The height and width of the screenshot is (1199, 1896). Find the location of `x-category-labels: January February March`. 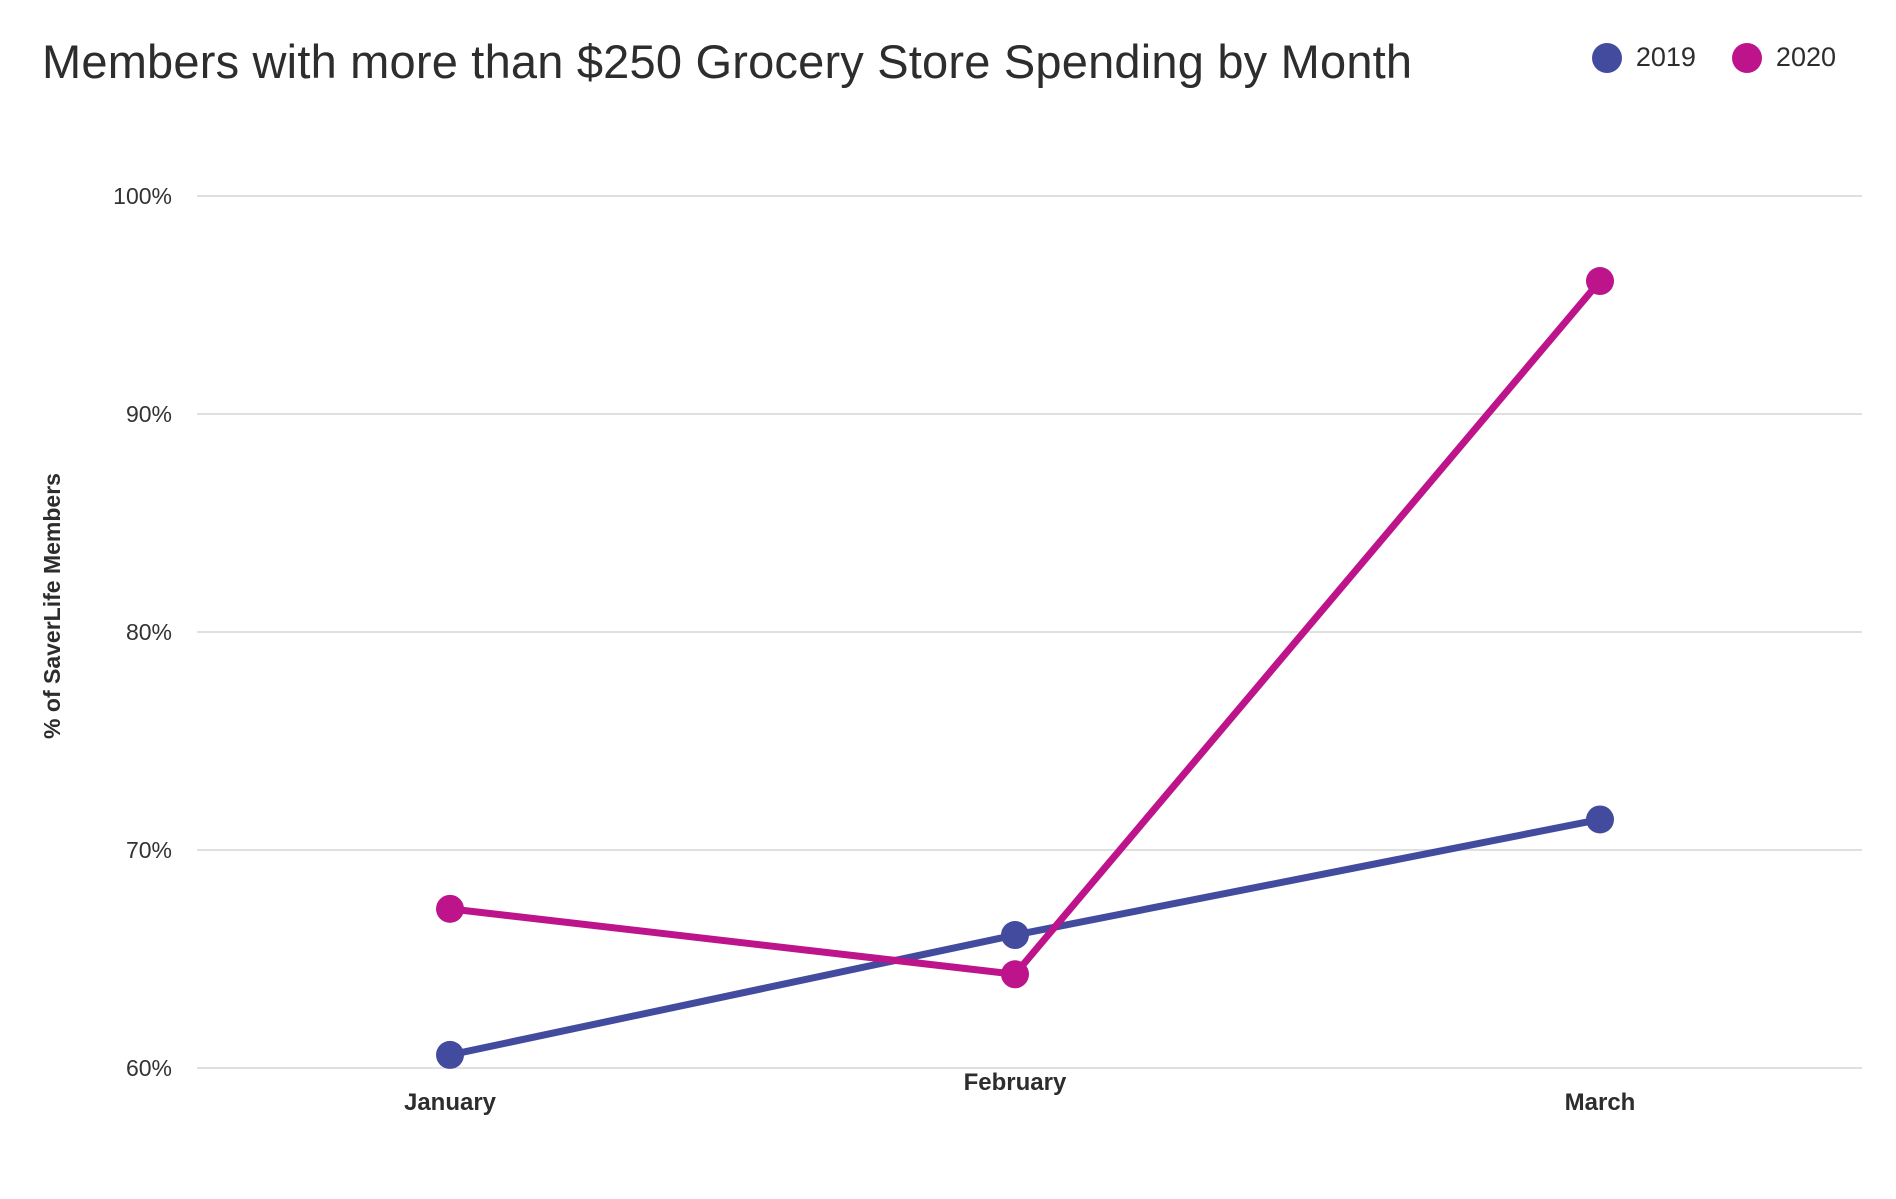

x-category-labels: January February March is located at coordinates (1019, 1092).